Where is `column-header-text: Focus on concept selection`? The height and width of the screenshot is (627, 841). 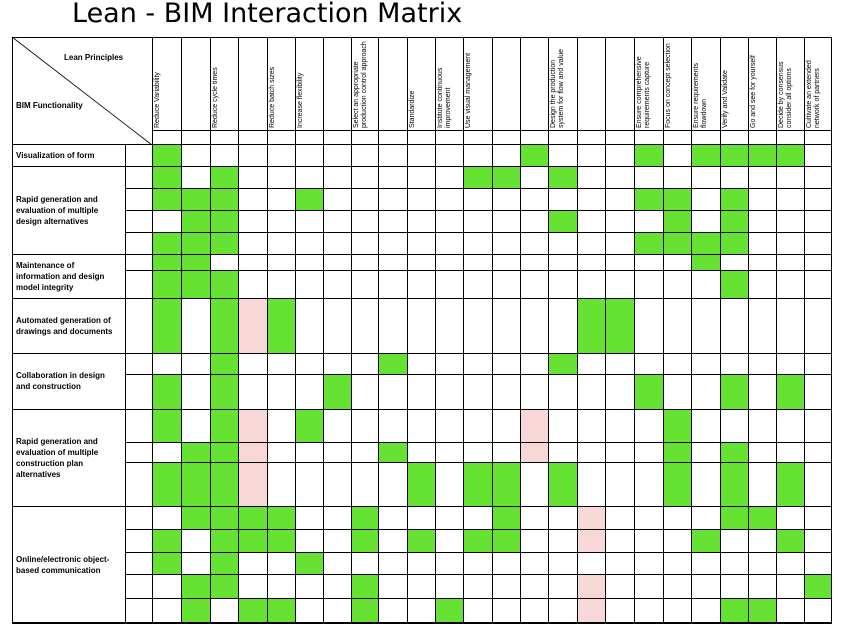 column-header-text: Focus on concept selection is located at coordinates (668, 85).